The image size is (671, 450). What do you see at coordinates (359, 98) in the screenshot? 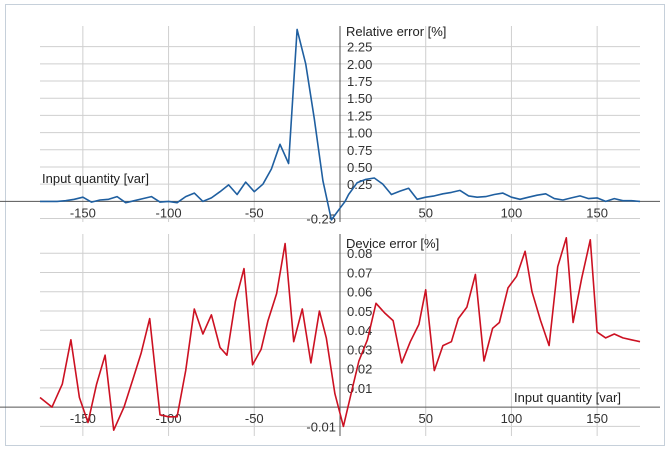
I see `chart-1-y-tick-label: 1.50` at bounding box center [359, 98].